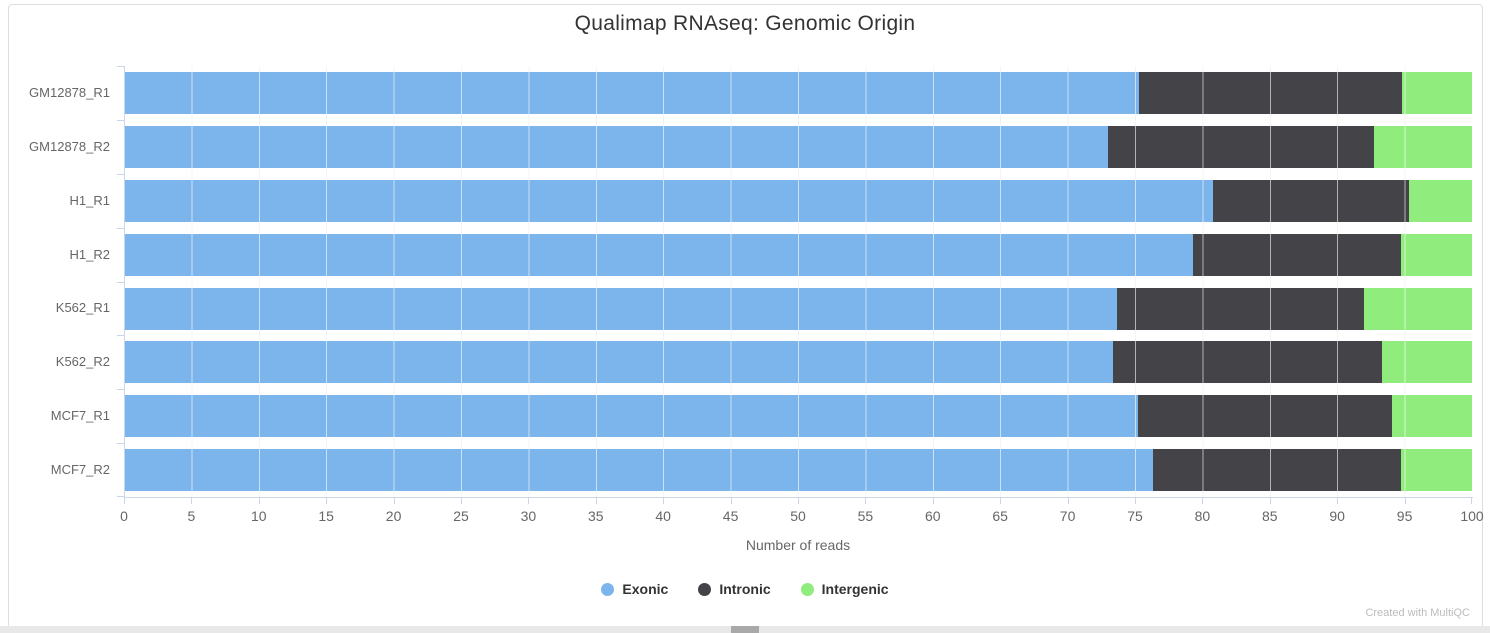  I want to click on x-tick-label: 95, so click(1404, 516).